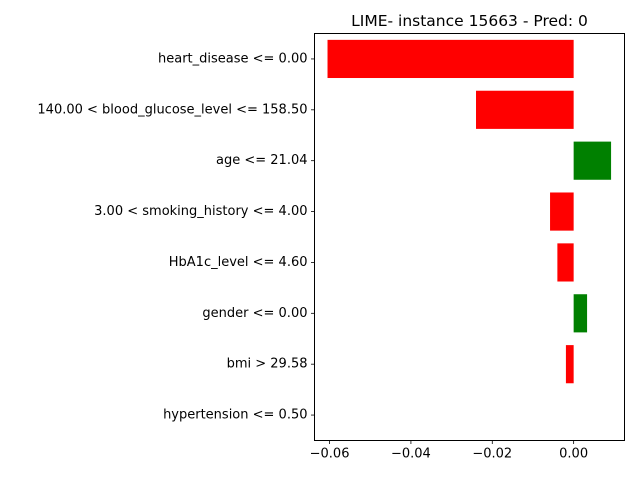  What do you see at coordinates (233, 58) in the screenshot?
I see `y-tick-label: heart_disease <= 0.00` at bounding box center [233, 58].